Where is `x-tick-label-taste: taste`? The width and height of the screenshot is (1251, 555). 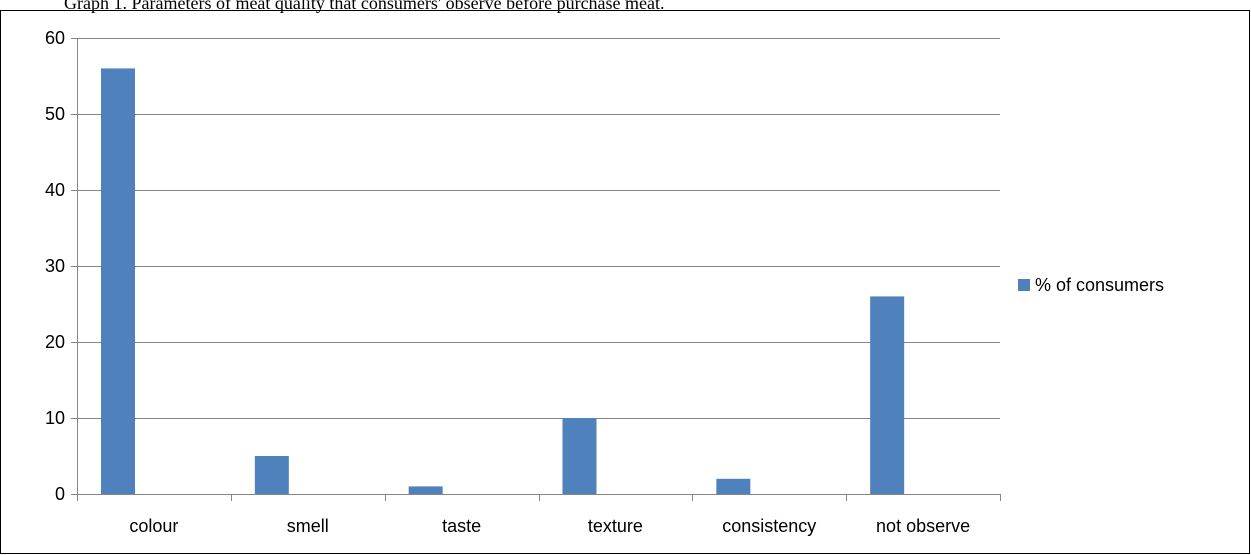
x-tick-label-taste: taste is located at coordinates (461, 526).